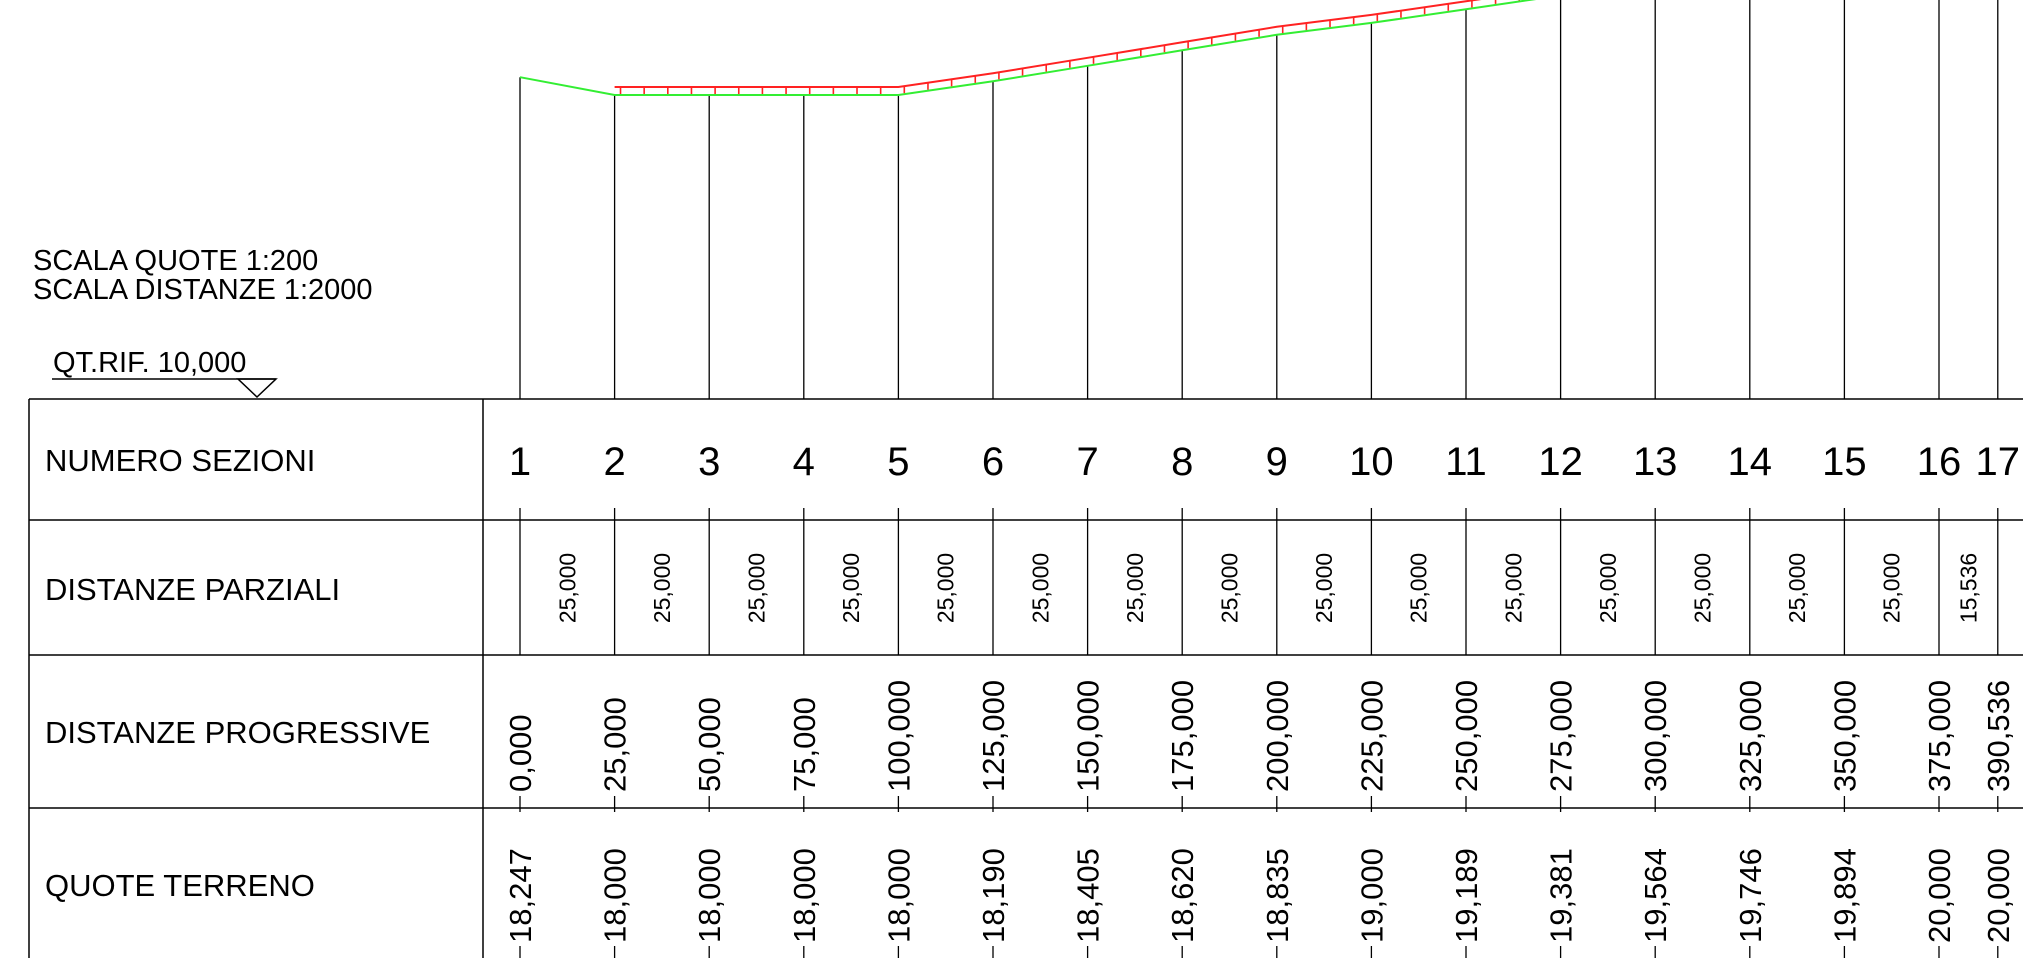 The width and height of the screenshot is (2023, 958). Describe the element at coordinates (1939, 462) in the screenshot. I see `section-number-16: 16` at that location.